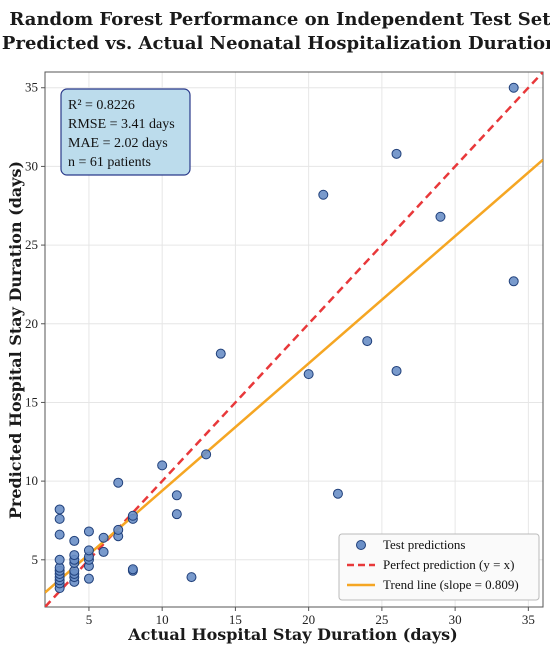 The height and width of the screenshot is (651, 550). Describe the element at coordinates (31, 244) in the screenshot. I see `y-tick-label-4: 25` at that location.